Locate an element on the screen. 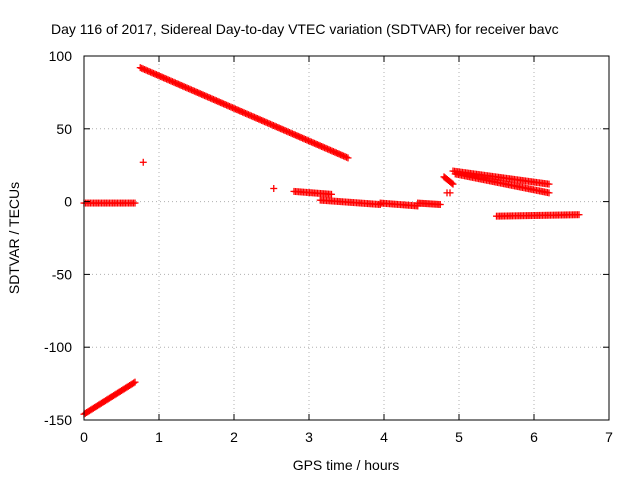  x-tick-label: 5 is located at coordinates (459, 437).